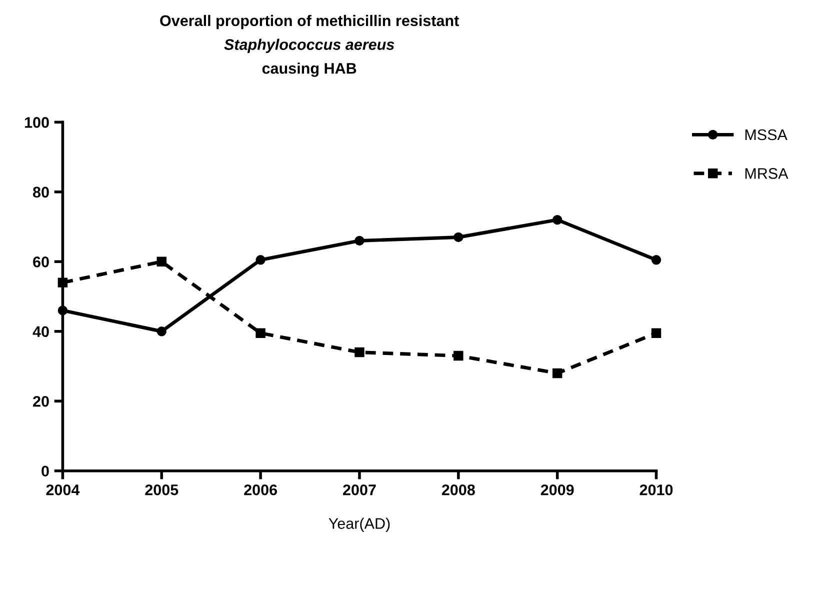  Describe the element at coordinates (766, 173) in the screenshot. I see `legend-label: MRSA` at that location.